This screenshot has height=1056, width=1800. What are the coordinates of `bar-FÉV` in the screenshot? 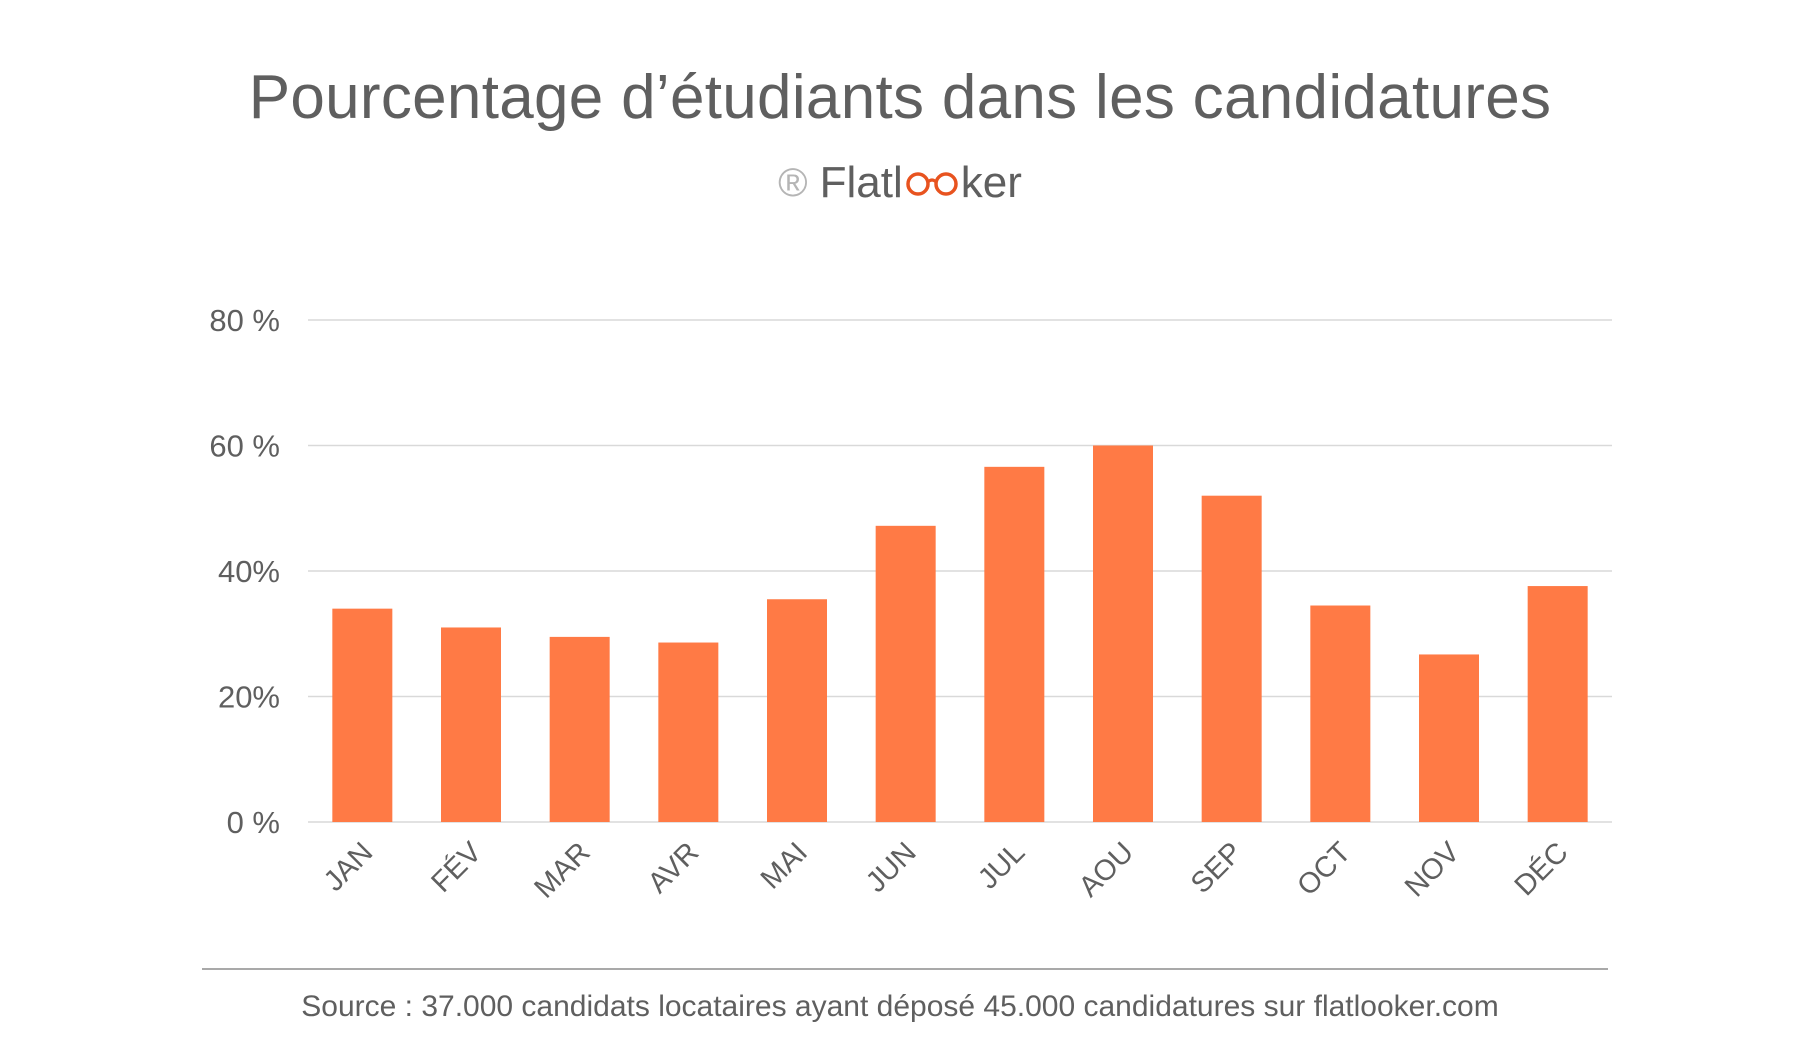 It's located at (471, 724).